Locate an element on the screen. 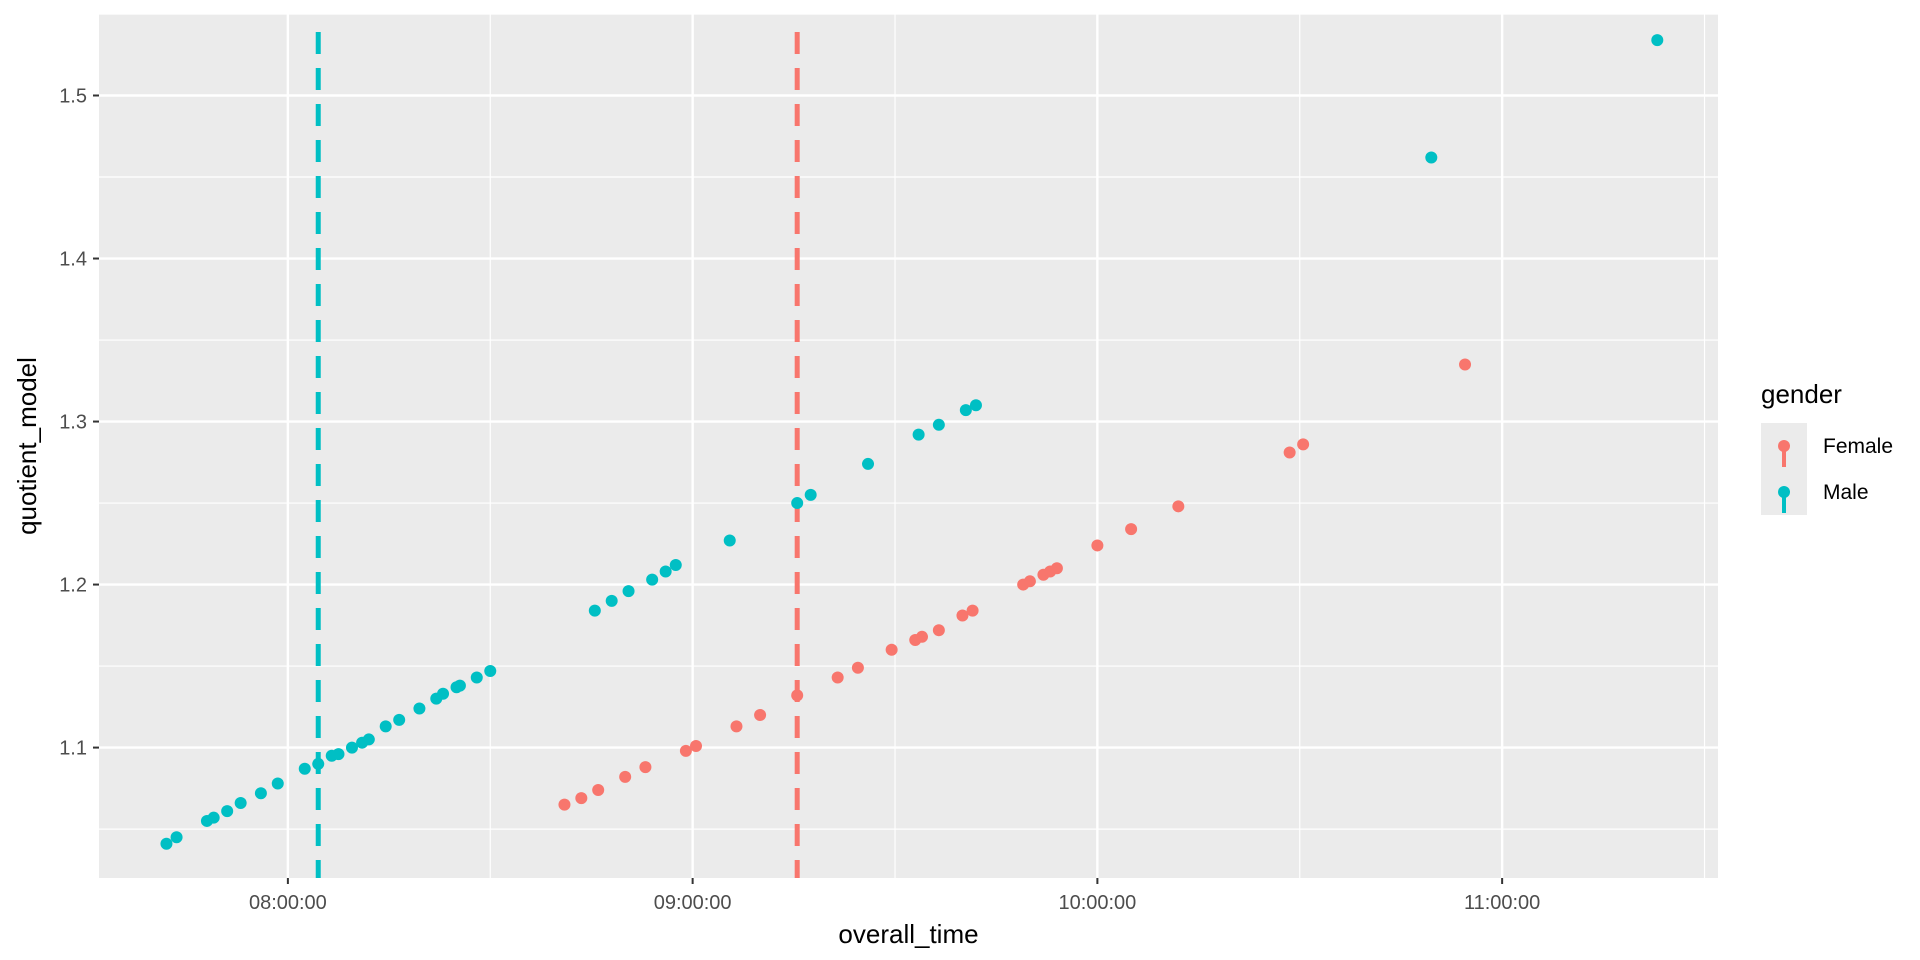 The height and width of the screenshot is (960, 1920). y-tick-label: 1.4 is located at coordinates (73, 260).